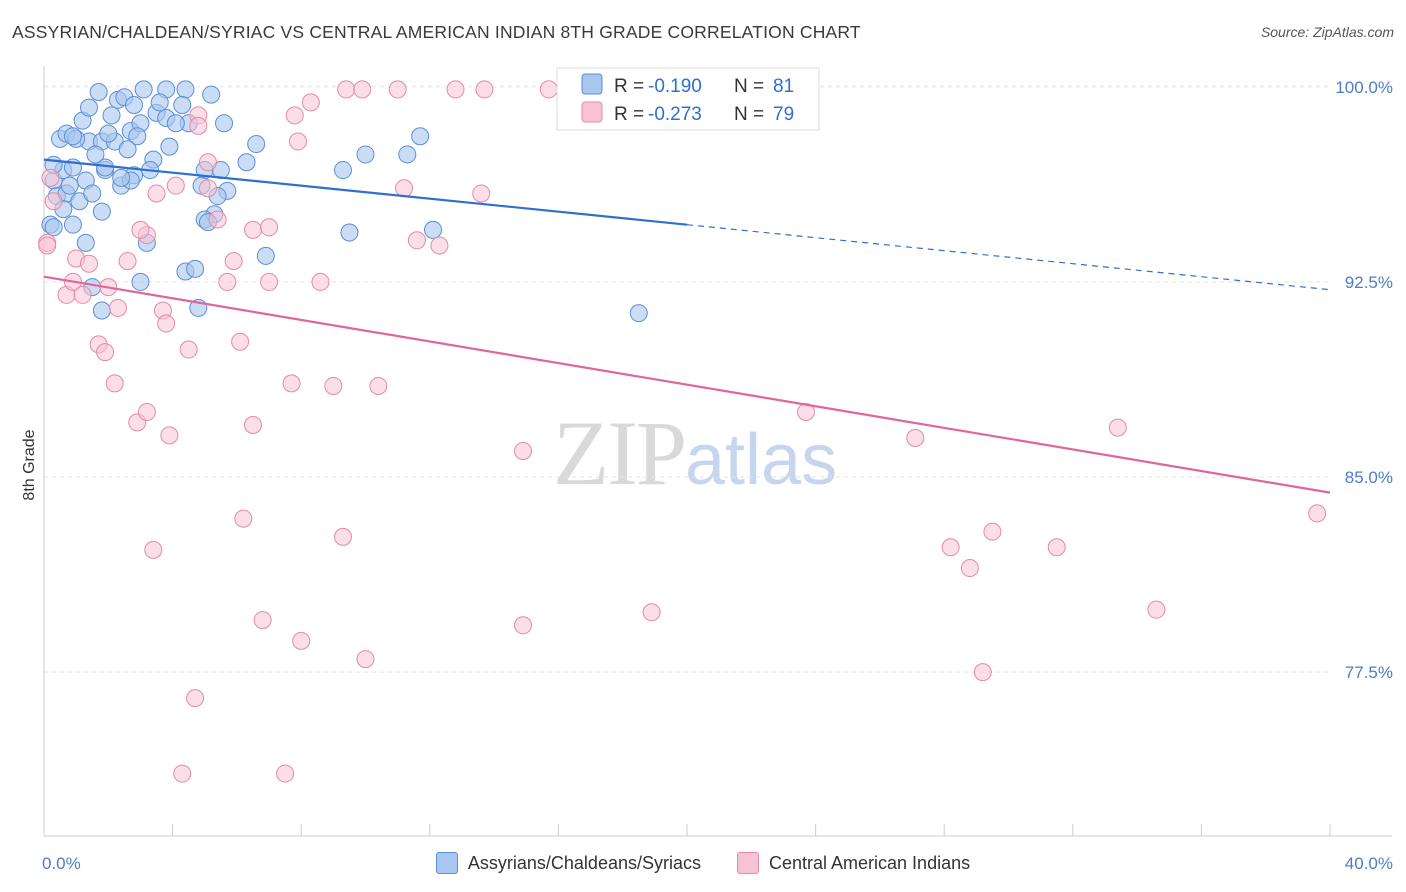 The width and height of the screenshot is (1406, 892). What do you see at coordinates (629, 86) in the screenshot?
I see `legend-r-label-1: R =` at bounding box center [629, 86].